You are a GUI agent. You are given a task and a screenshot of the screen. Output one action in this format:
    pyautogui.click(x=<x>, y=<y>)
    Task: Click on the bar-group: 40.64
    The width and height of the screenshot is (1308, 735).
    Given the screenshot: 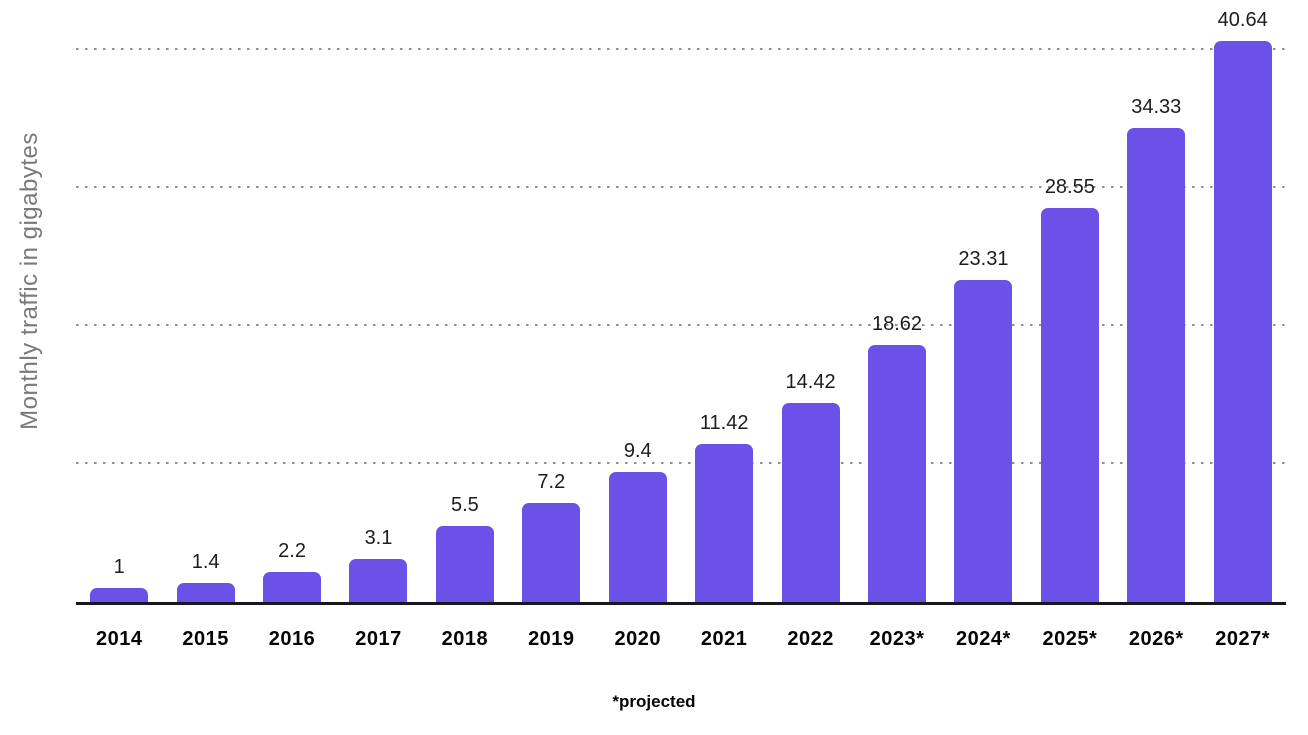 What is the action you would take?
    pyautogui.click(x=1242, y=301)
    